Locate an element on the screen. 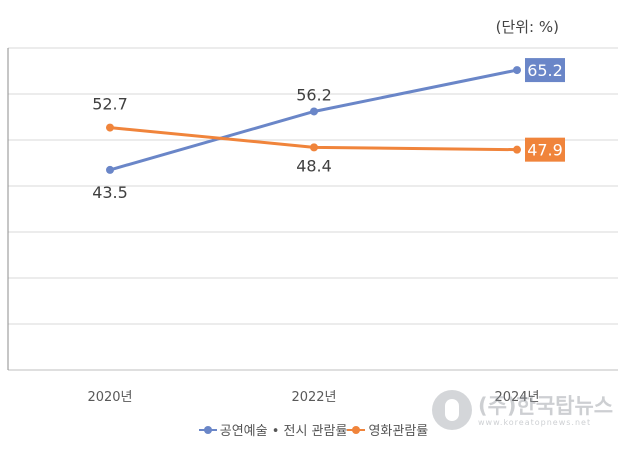 The height and width of the screenshot is (449, 627). legend-label-performance: 공연예술 • 전시 관람률 is located at coordinates (283, 431).